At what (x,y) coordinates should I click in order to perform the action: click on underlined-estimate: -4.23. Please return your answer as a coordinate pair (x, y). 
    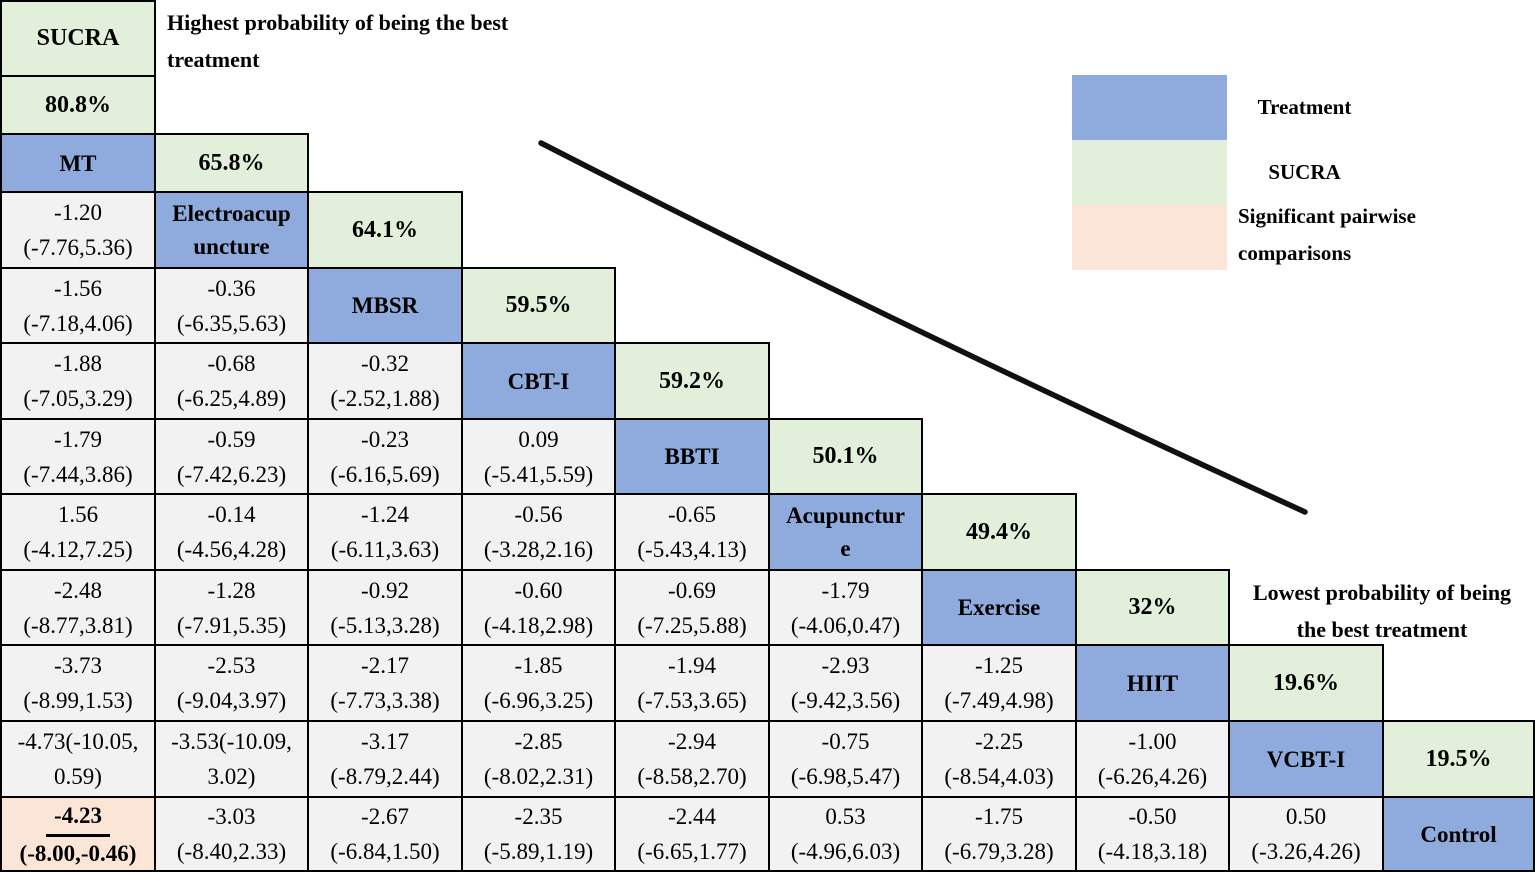
    Looking at the image, I should click on (78, 818).